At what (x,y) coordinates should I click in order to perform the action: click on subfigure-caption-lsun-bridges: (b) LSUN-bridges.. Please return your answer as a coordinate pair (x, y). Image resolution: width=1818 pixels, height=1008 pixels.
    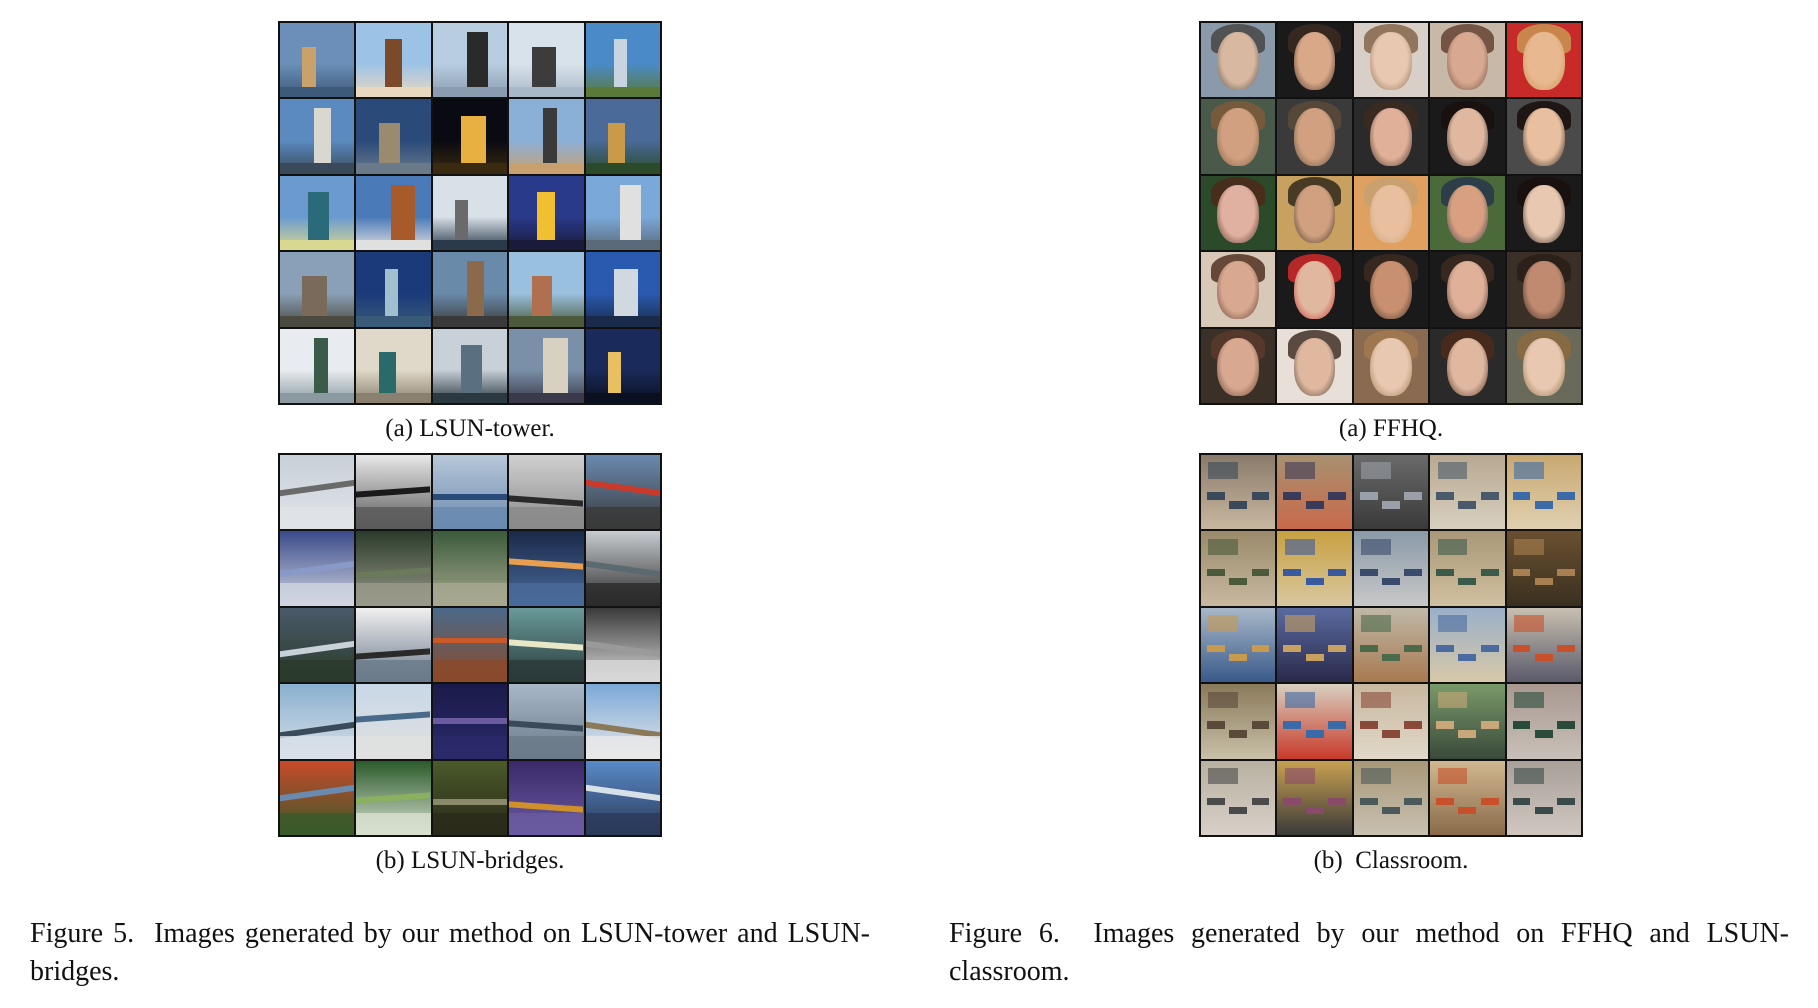
    Looking at the image, I should click on (470, 860).